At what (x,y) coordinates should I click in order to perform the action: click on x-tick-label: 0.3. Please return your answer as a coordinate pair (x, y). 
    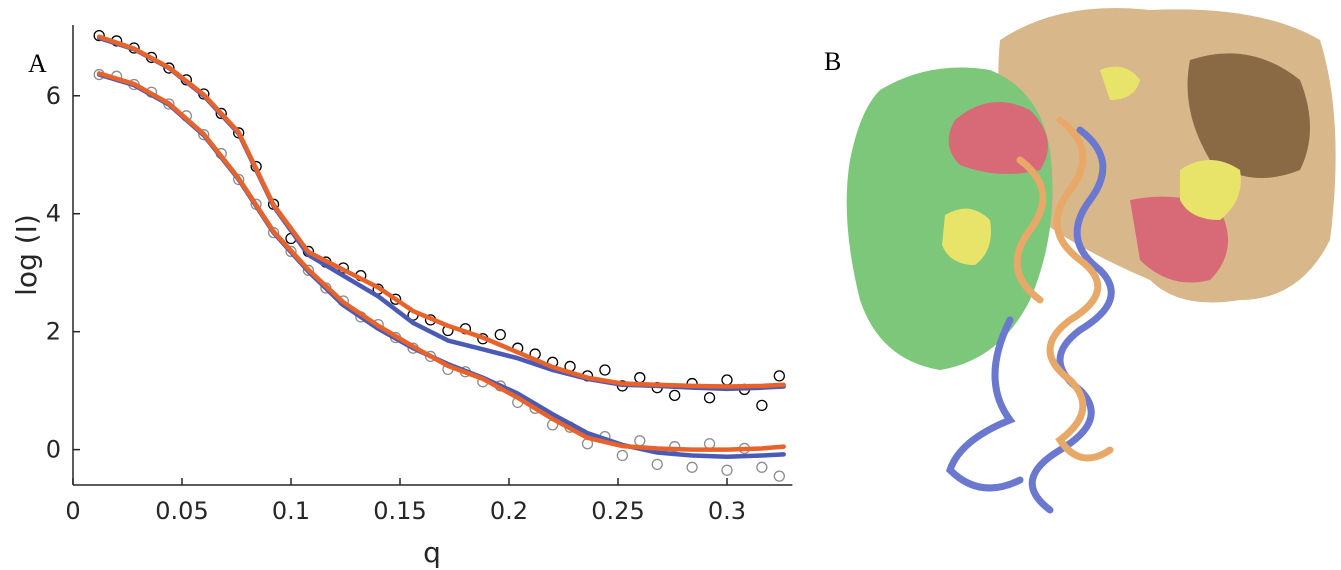
    Looking at the image, I should click on (727, 511).